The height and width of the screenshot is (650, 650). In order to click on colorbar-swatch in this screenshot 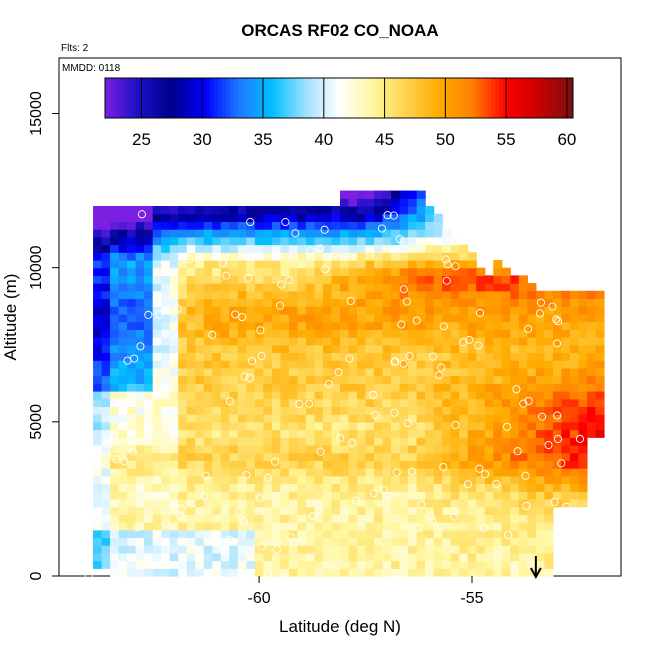, I will do `click(489, 98)`.